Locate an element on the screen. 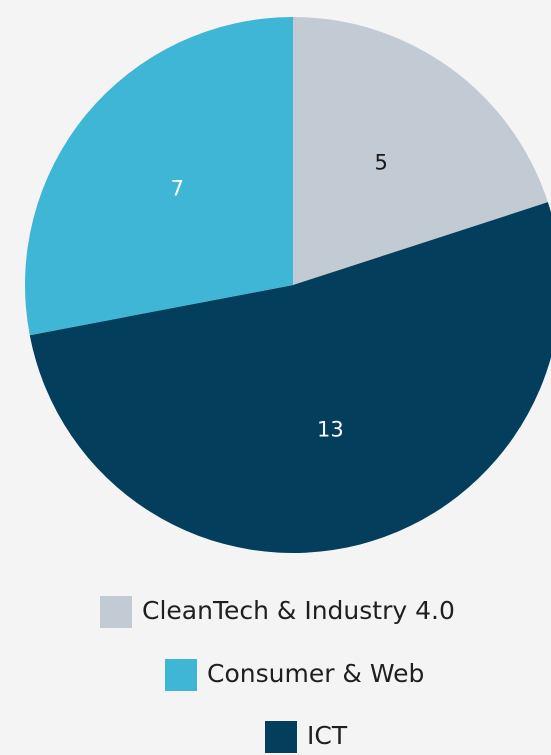 The image size is (551, 755). slice-label: 13 is located at coordinates (330, 429).